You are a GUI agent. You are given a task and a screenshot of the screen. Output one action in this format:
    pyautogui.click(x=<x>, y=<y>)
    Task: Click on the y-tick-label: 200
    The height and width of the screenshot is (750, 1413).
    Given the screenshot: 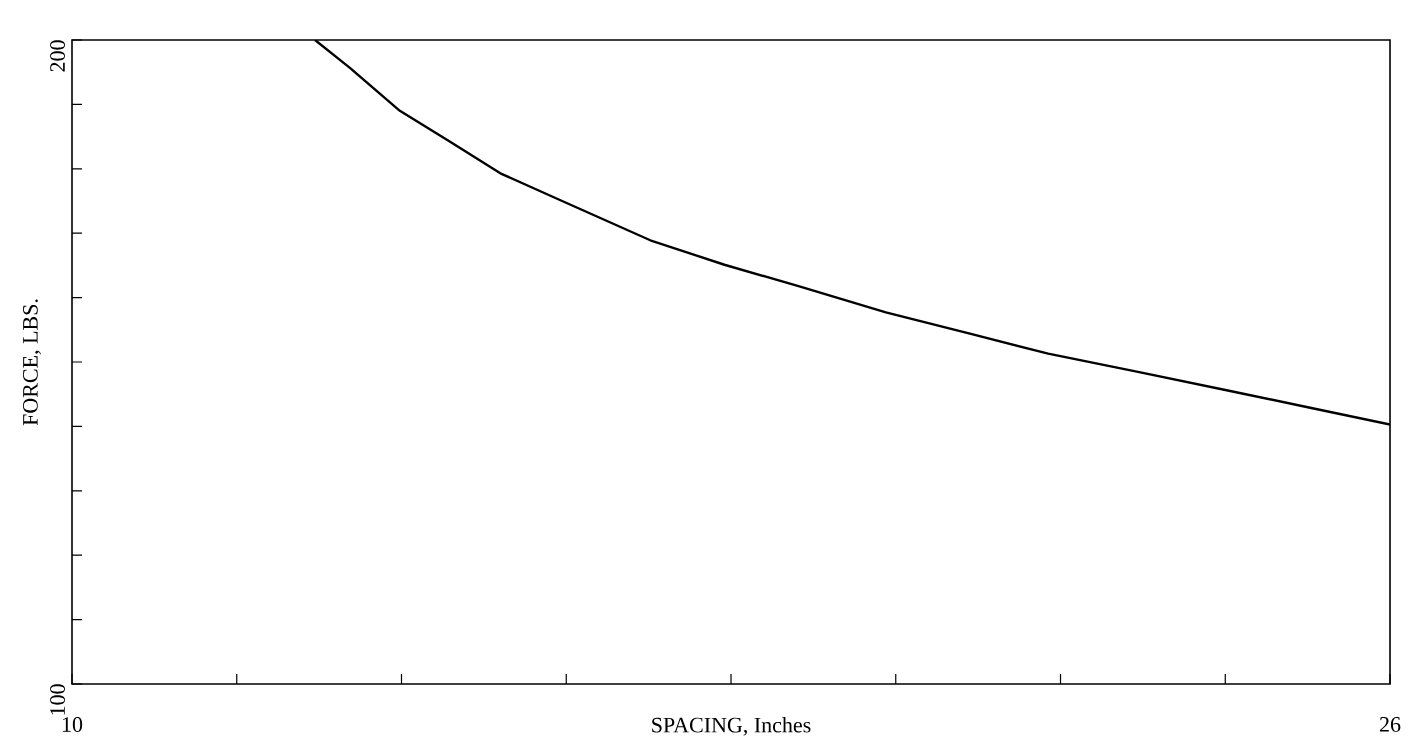 What is the action you would take?
    pyautogui.click(x=57, y=56)
    